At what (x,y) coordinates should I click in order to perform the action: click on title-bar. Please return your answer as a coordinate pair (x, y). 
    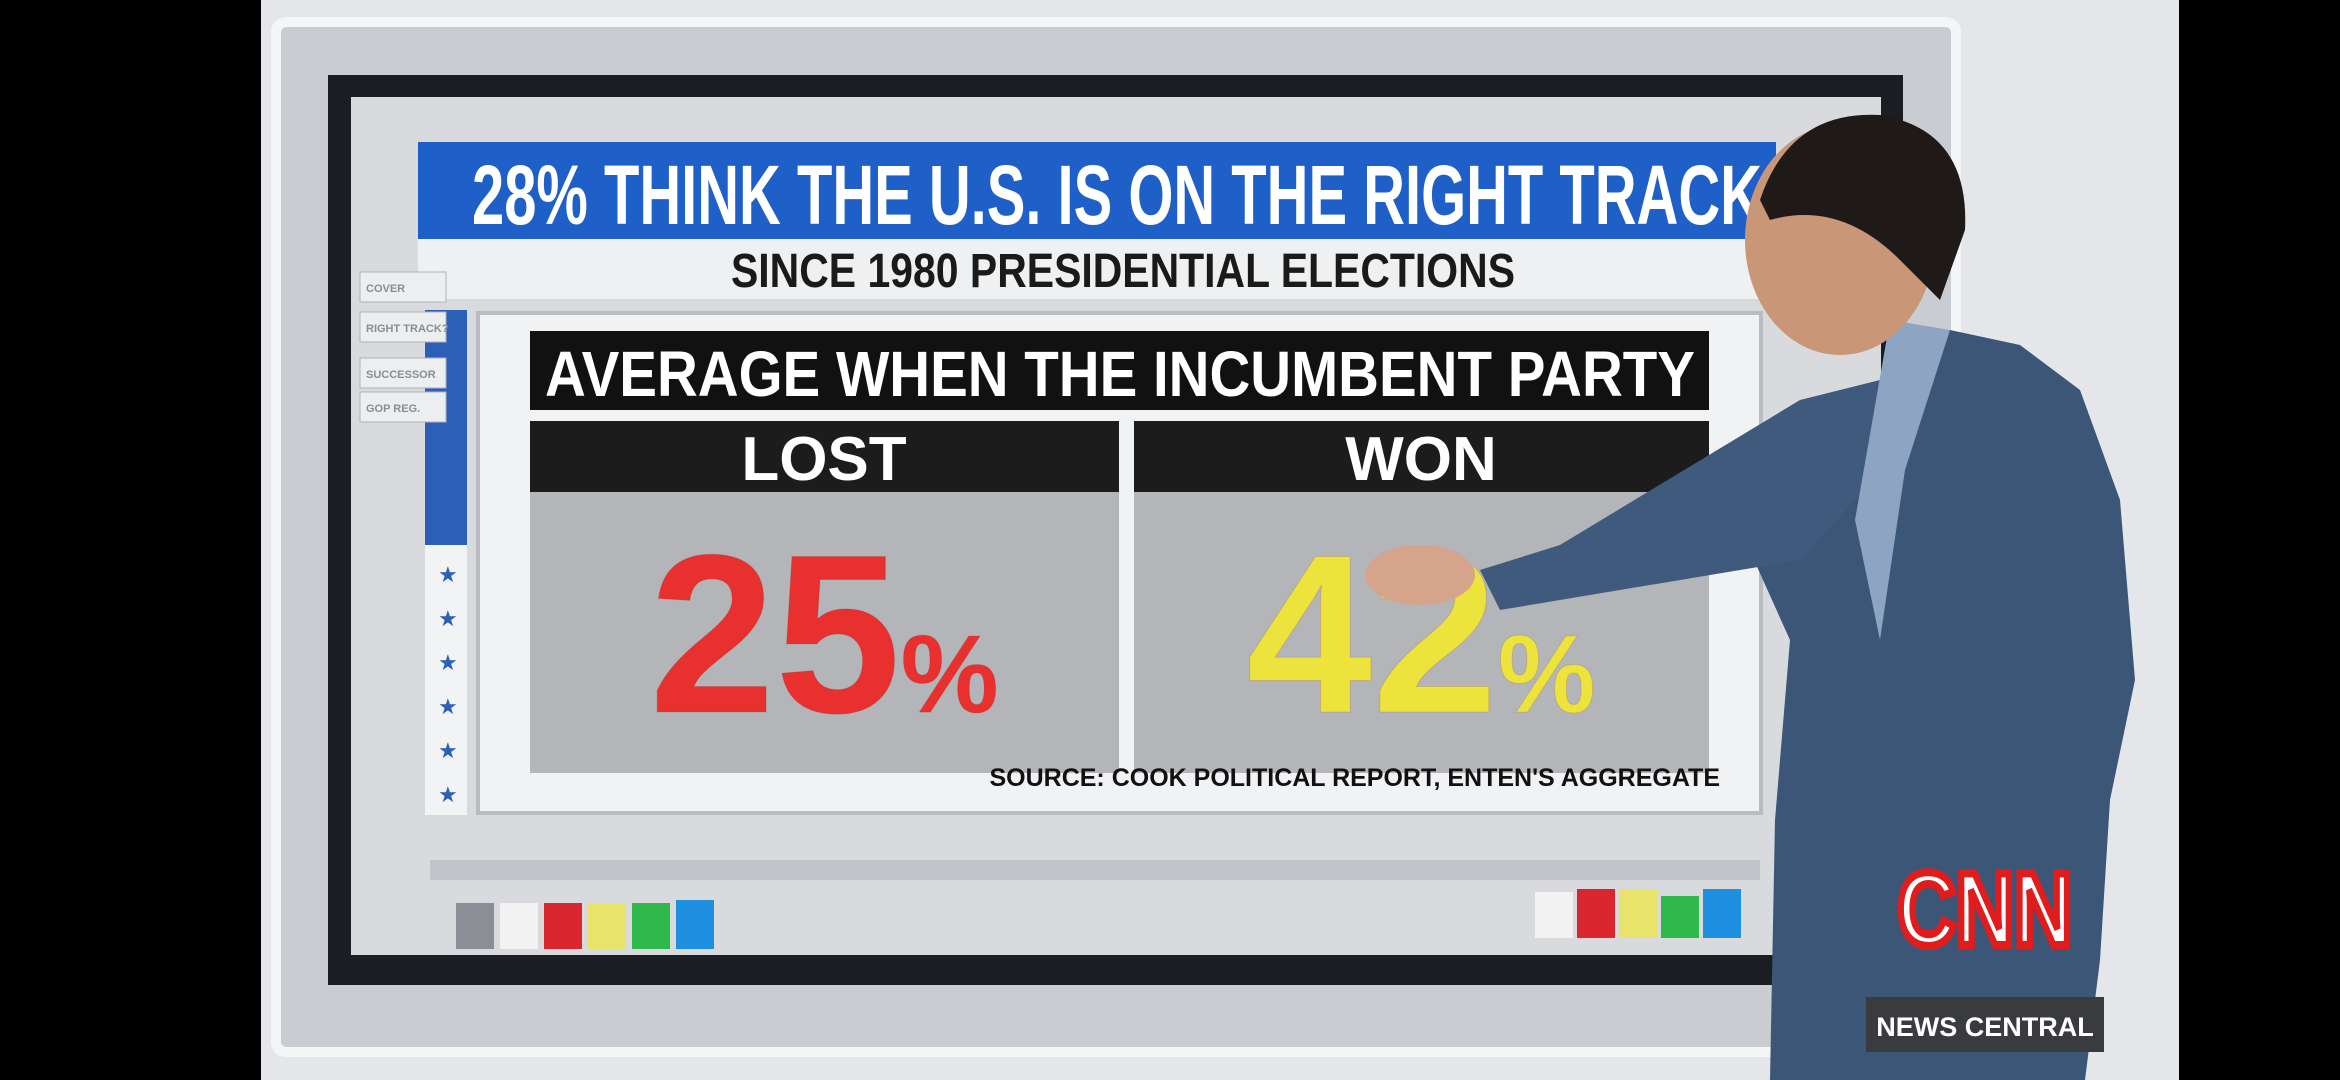
    Looking at the image, I should click on (1097, 190).